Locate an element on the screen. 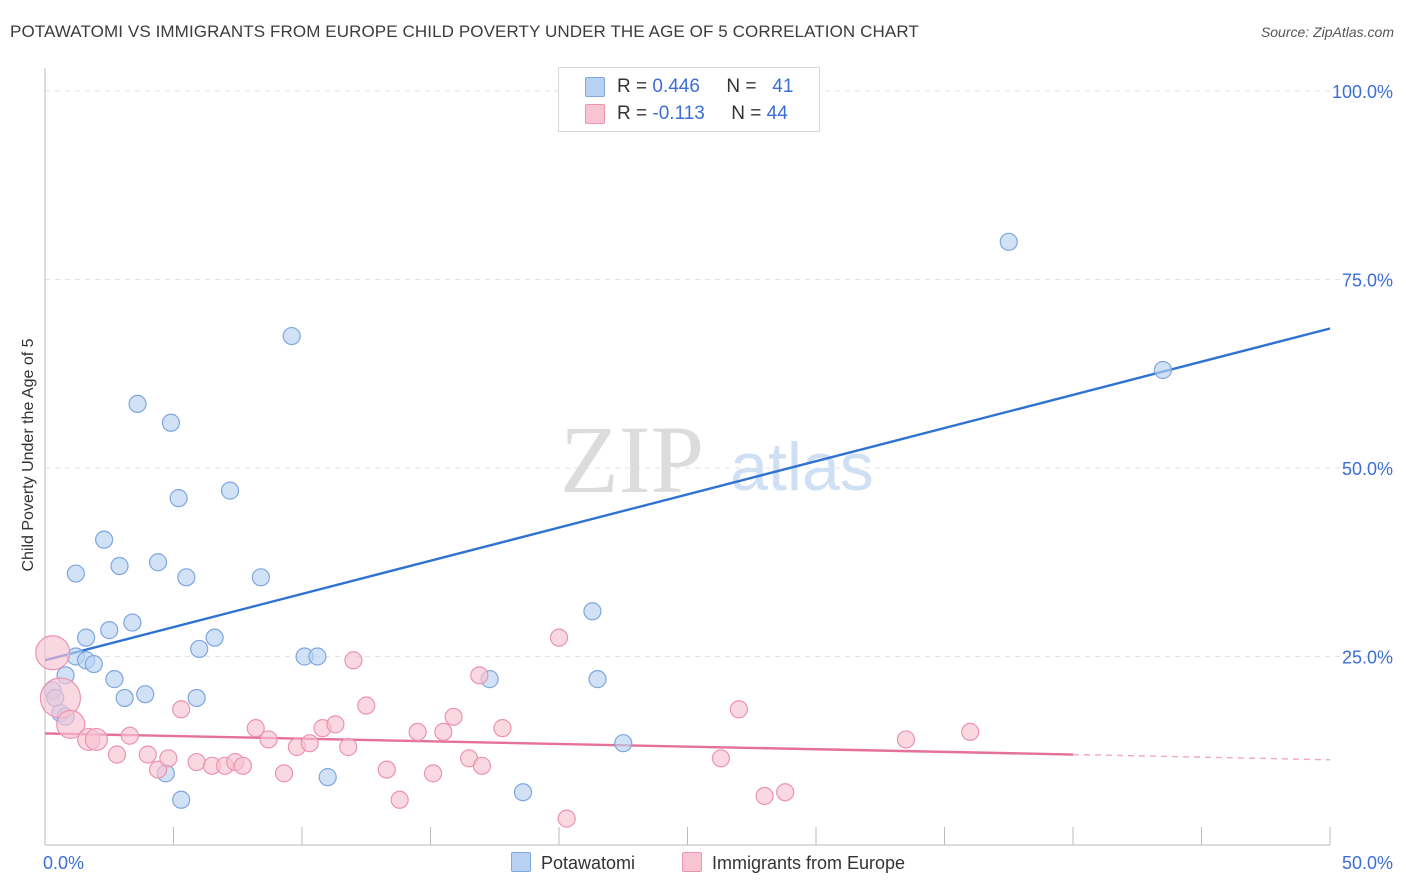 This screenshot has width=1406, height=892. bottom-legend-immigrants: Immigrants from Europe is located at coordinates (793, 863).